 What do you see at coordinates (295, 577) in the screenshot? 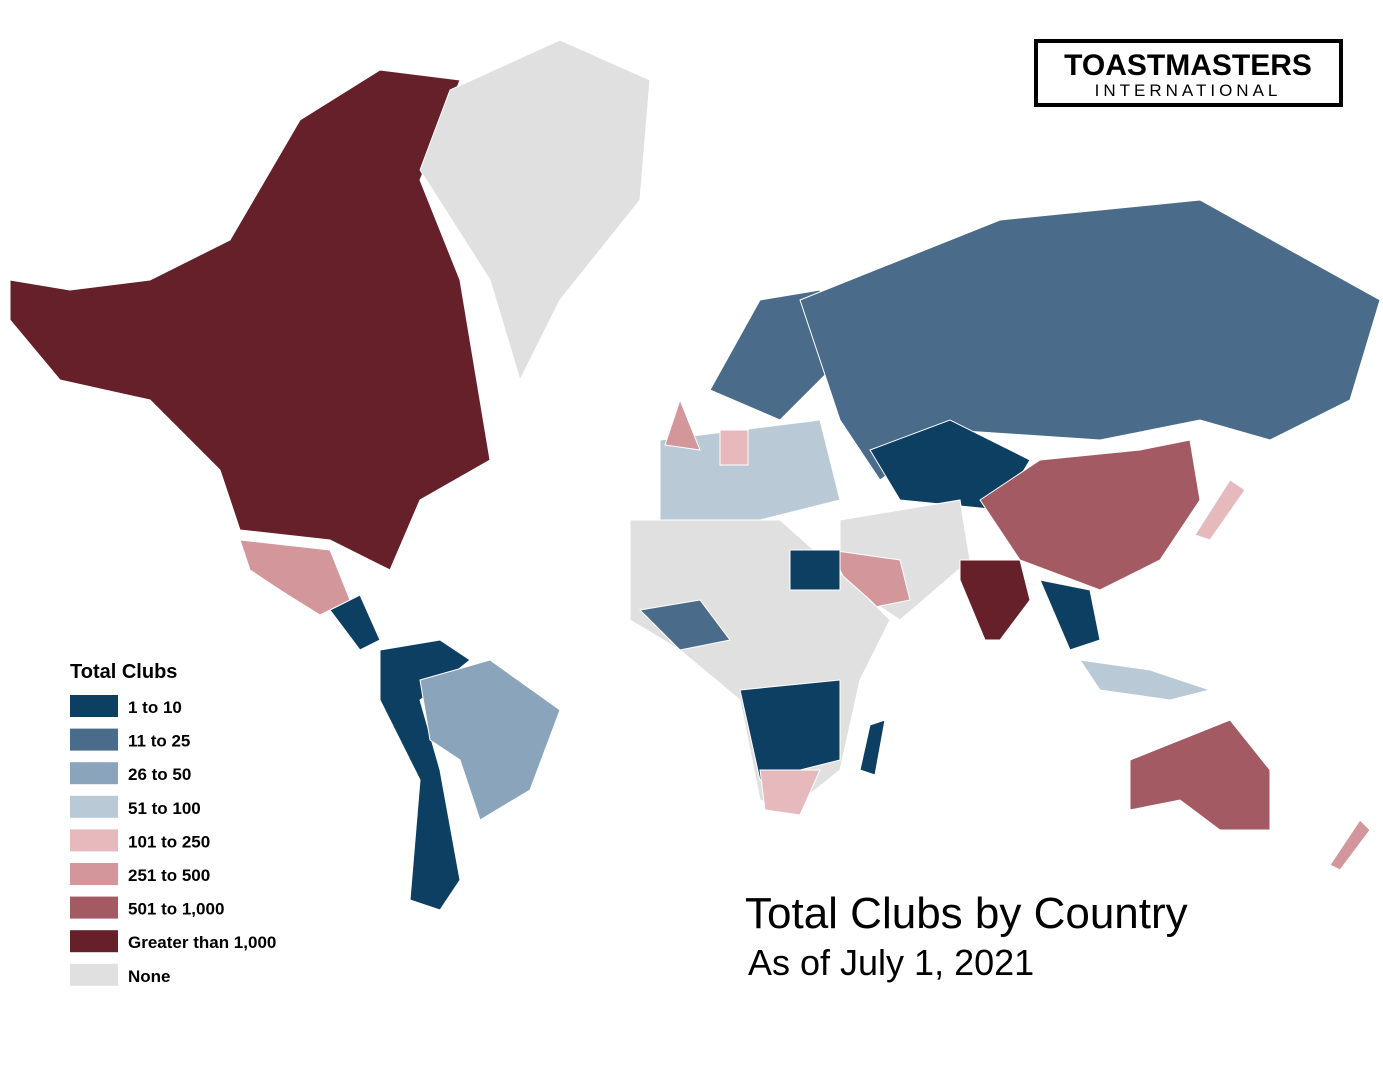
I see `mexico` at bounding box center [295, 577].